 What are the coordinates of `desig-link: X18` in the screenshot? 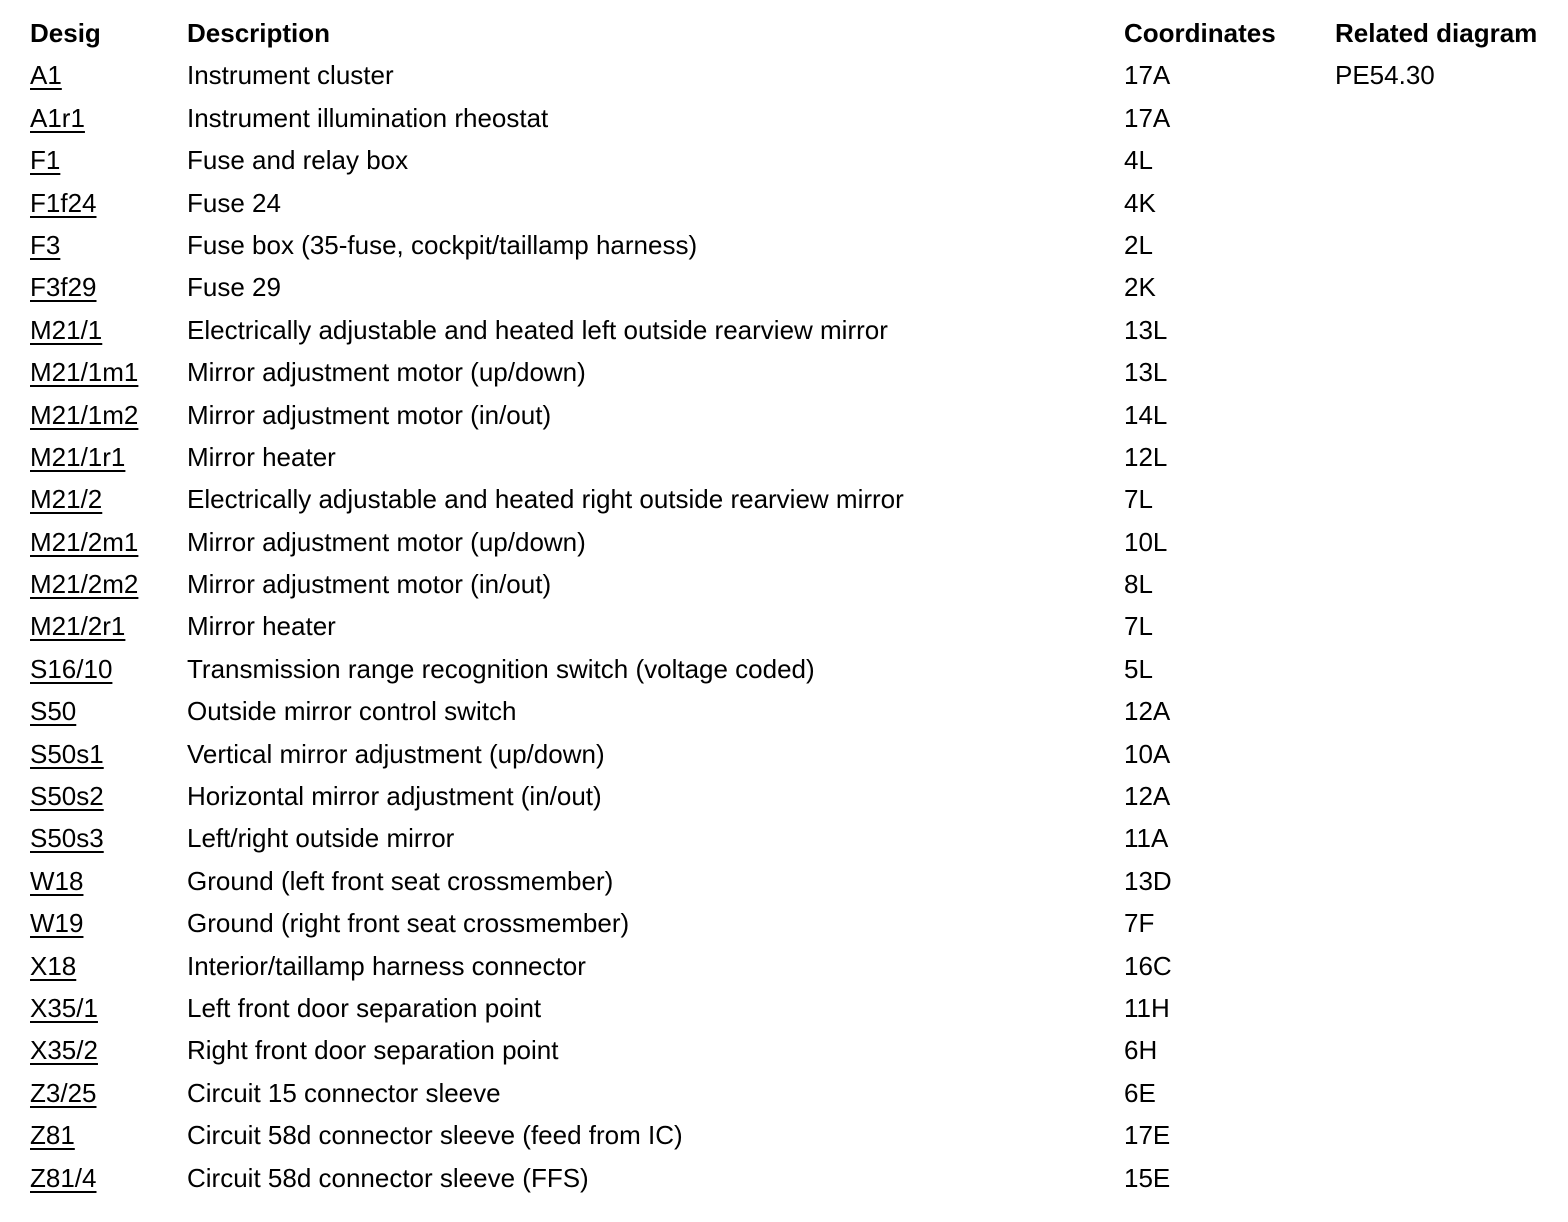 It's located at (53, 965).